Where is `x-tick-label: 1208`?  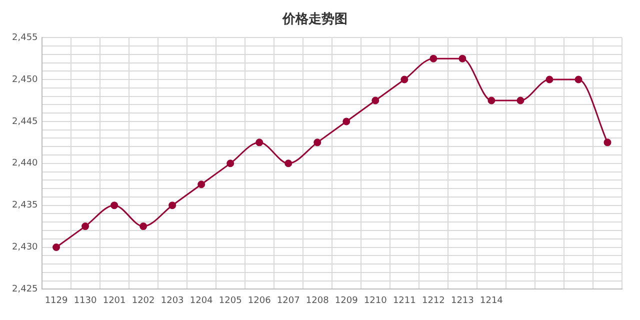 x-tick-label: 1208 is located at coordinates (318, 301).